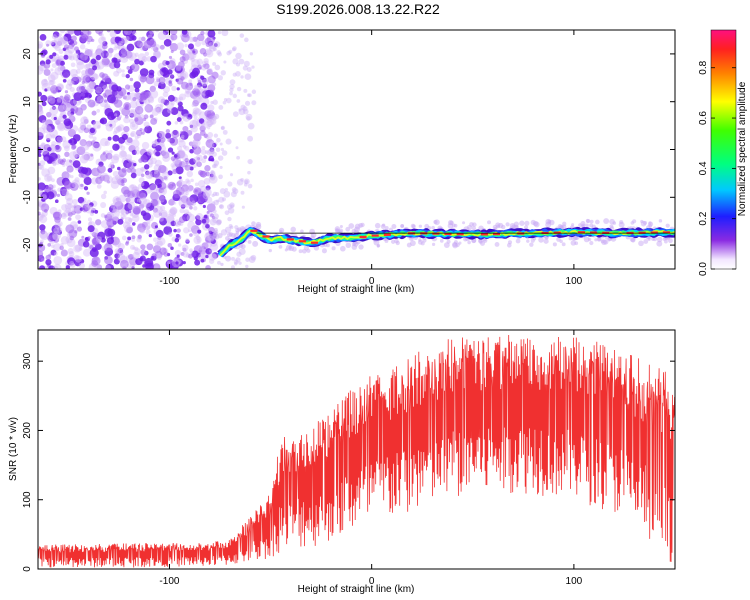 The width and height of the screenshot is (750, 600). What do you see at coordinates (356, 589) in the screenshot?
I see `x-axis-label-snr: Height of straight line (km)` at bounding box center [356, 589].